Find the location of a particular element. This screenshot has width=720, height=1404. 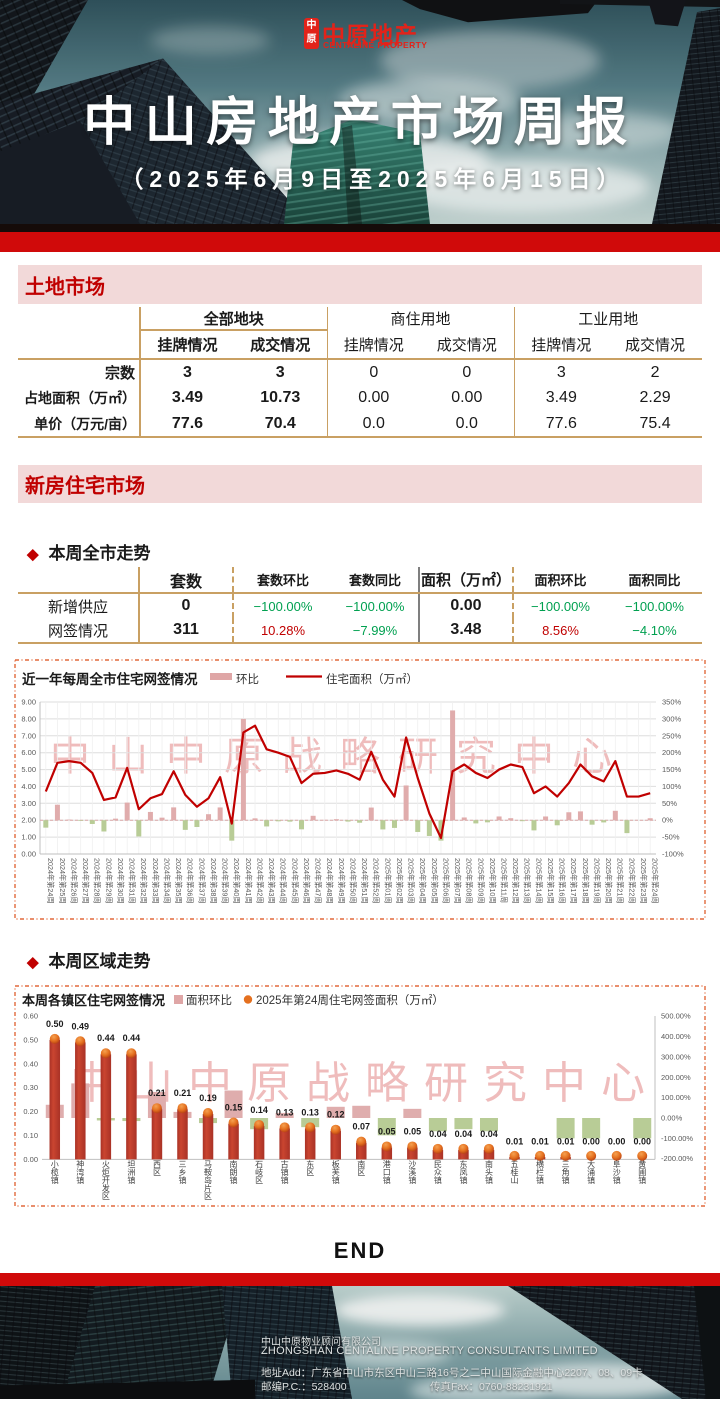

svg-text: 2025年第02周 is located at coordinates (399, 881).